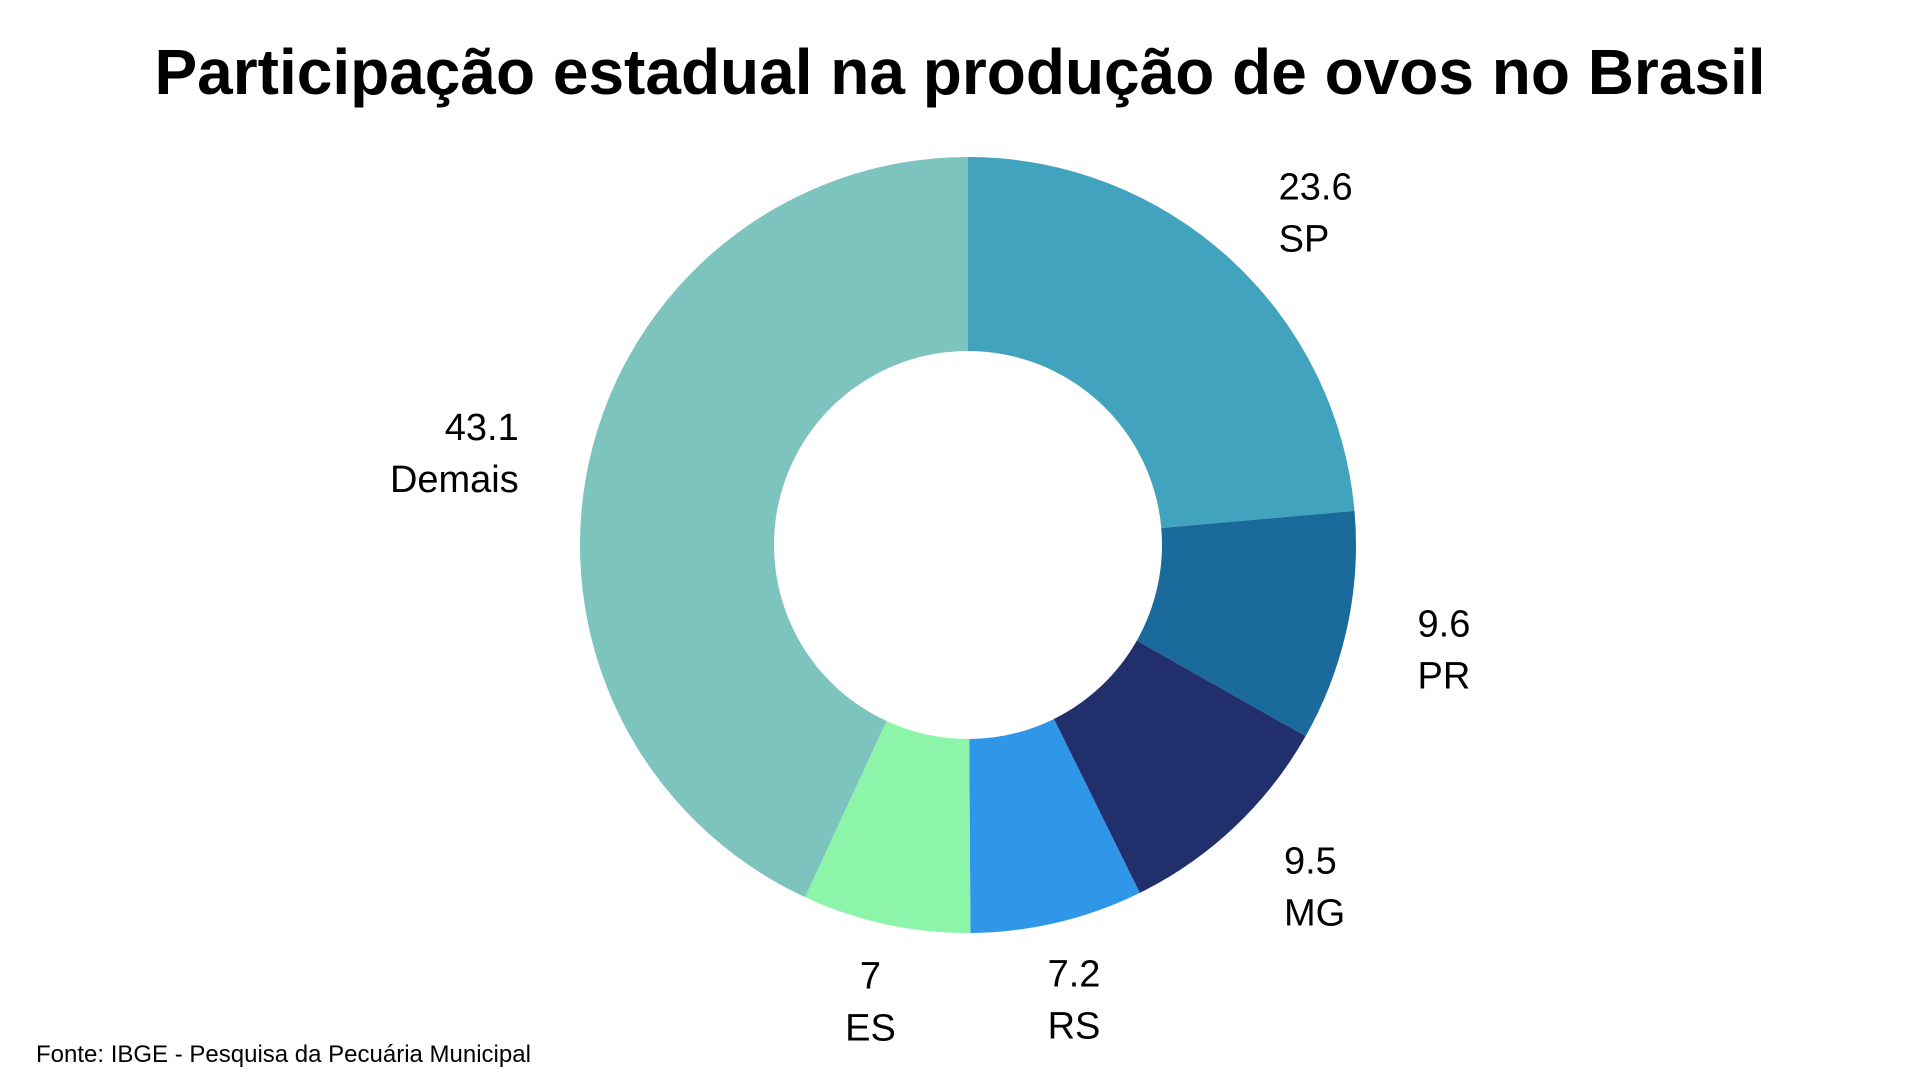 The height and width of the screenshot is (1080, 1920). What do you see at coordinates (870, 1029) in the screenshot?
I see `slice-label-es: ES` at bounding box center [870, 1029].